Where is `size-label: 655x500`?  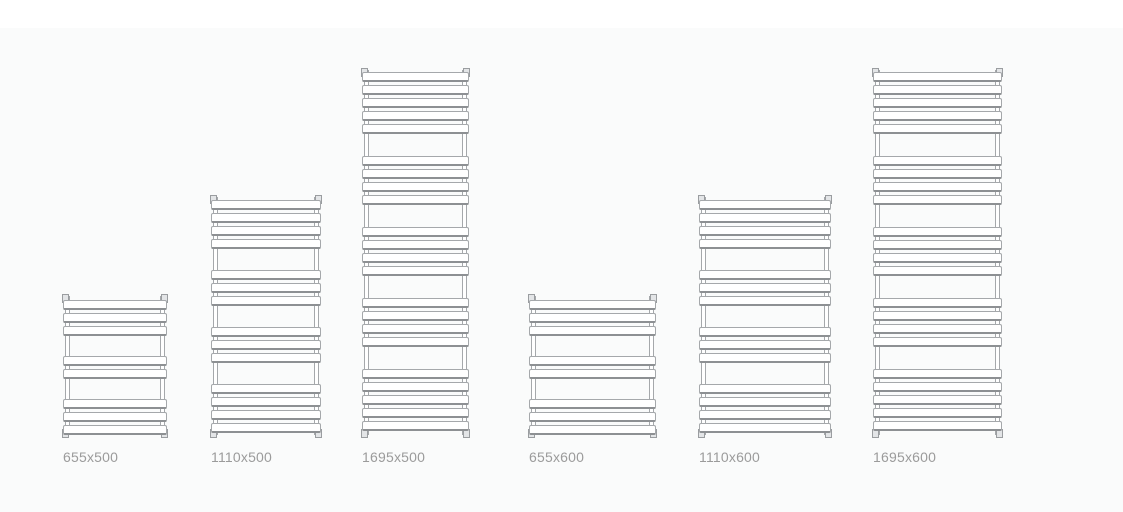 size-label: 655x500 is located at coordinates (91, 457).